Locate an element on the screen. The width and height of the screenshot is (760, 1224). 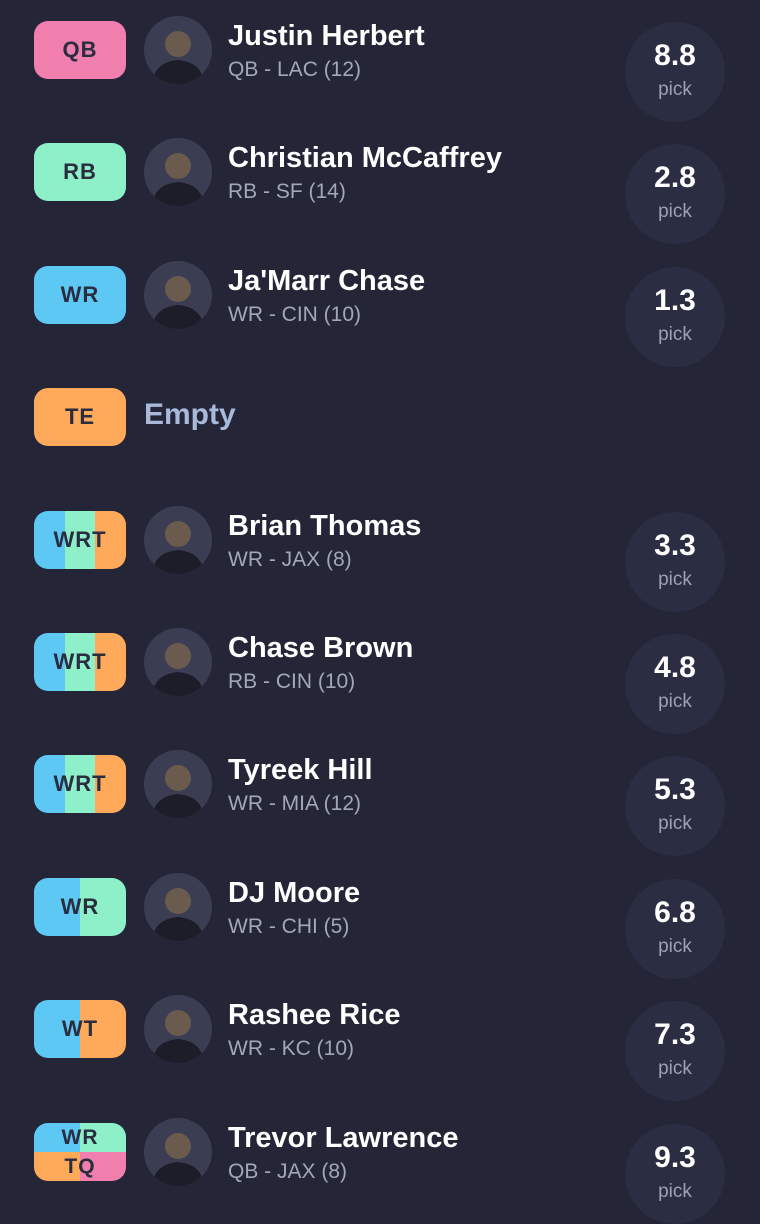
slot-badge: WT is located at coordinates (80, 1029).